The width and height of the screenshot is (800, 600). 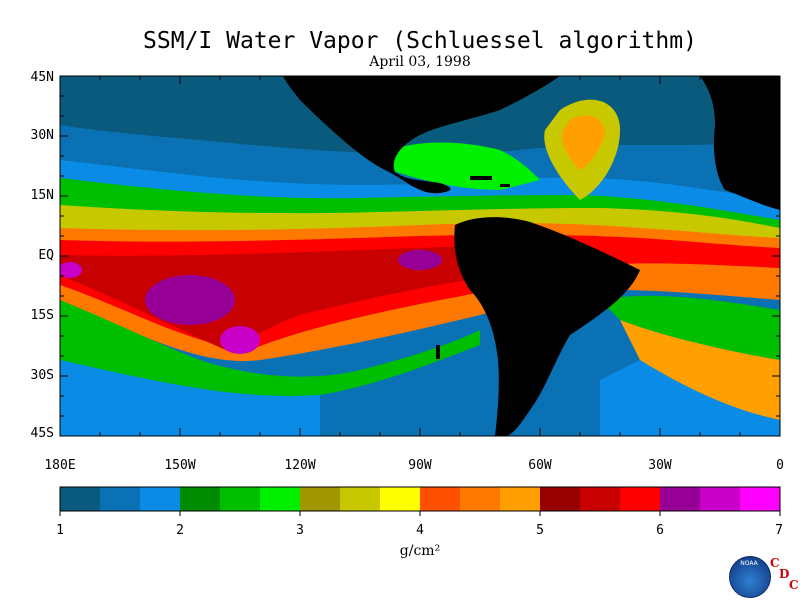 What do you see at coordinates (420, 551) in the screenshot?
I see `colorbar-units: g/cm²` at bounding box center [420, 551].